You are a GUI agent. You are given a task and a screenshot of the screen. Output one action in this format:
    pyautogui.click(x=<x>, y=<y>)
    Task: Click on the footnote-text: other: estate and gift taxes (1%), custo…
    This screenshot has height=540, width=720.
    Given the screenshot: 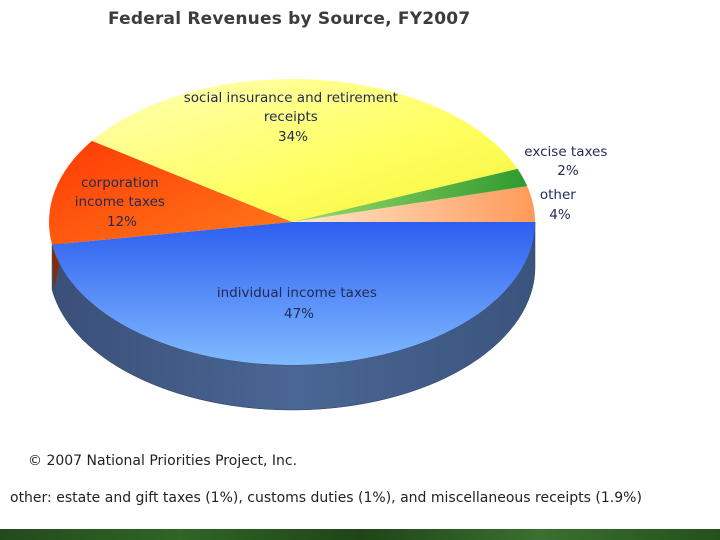 What is the action you would take?
    pyautogui.click(x=326, y=498)
    